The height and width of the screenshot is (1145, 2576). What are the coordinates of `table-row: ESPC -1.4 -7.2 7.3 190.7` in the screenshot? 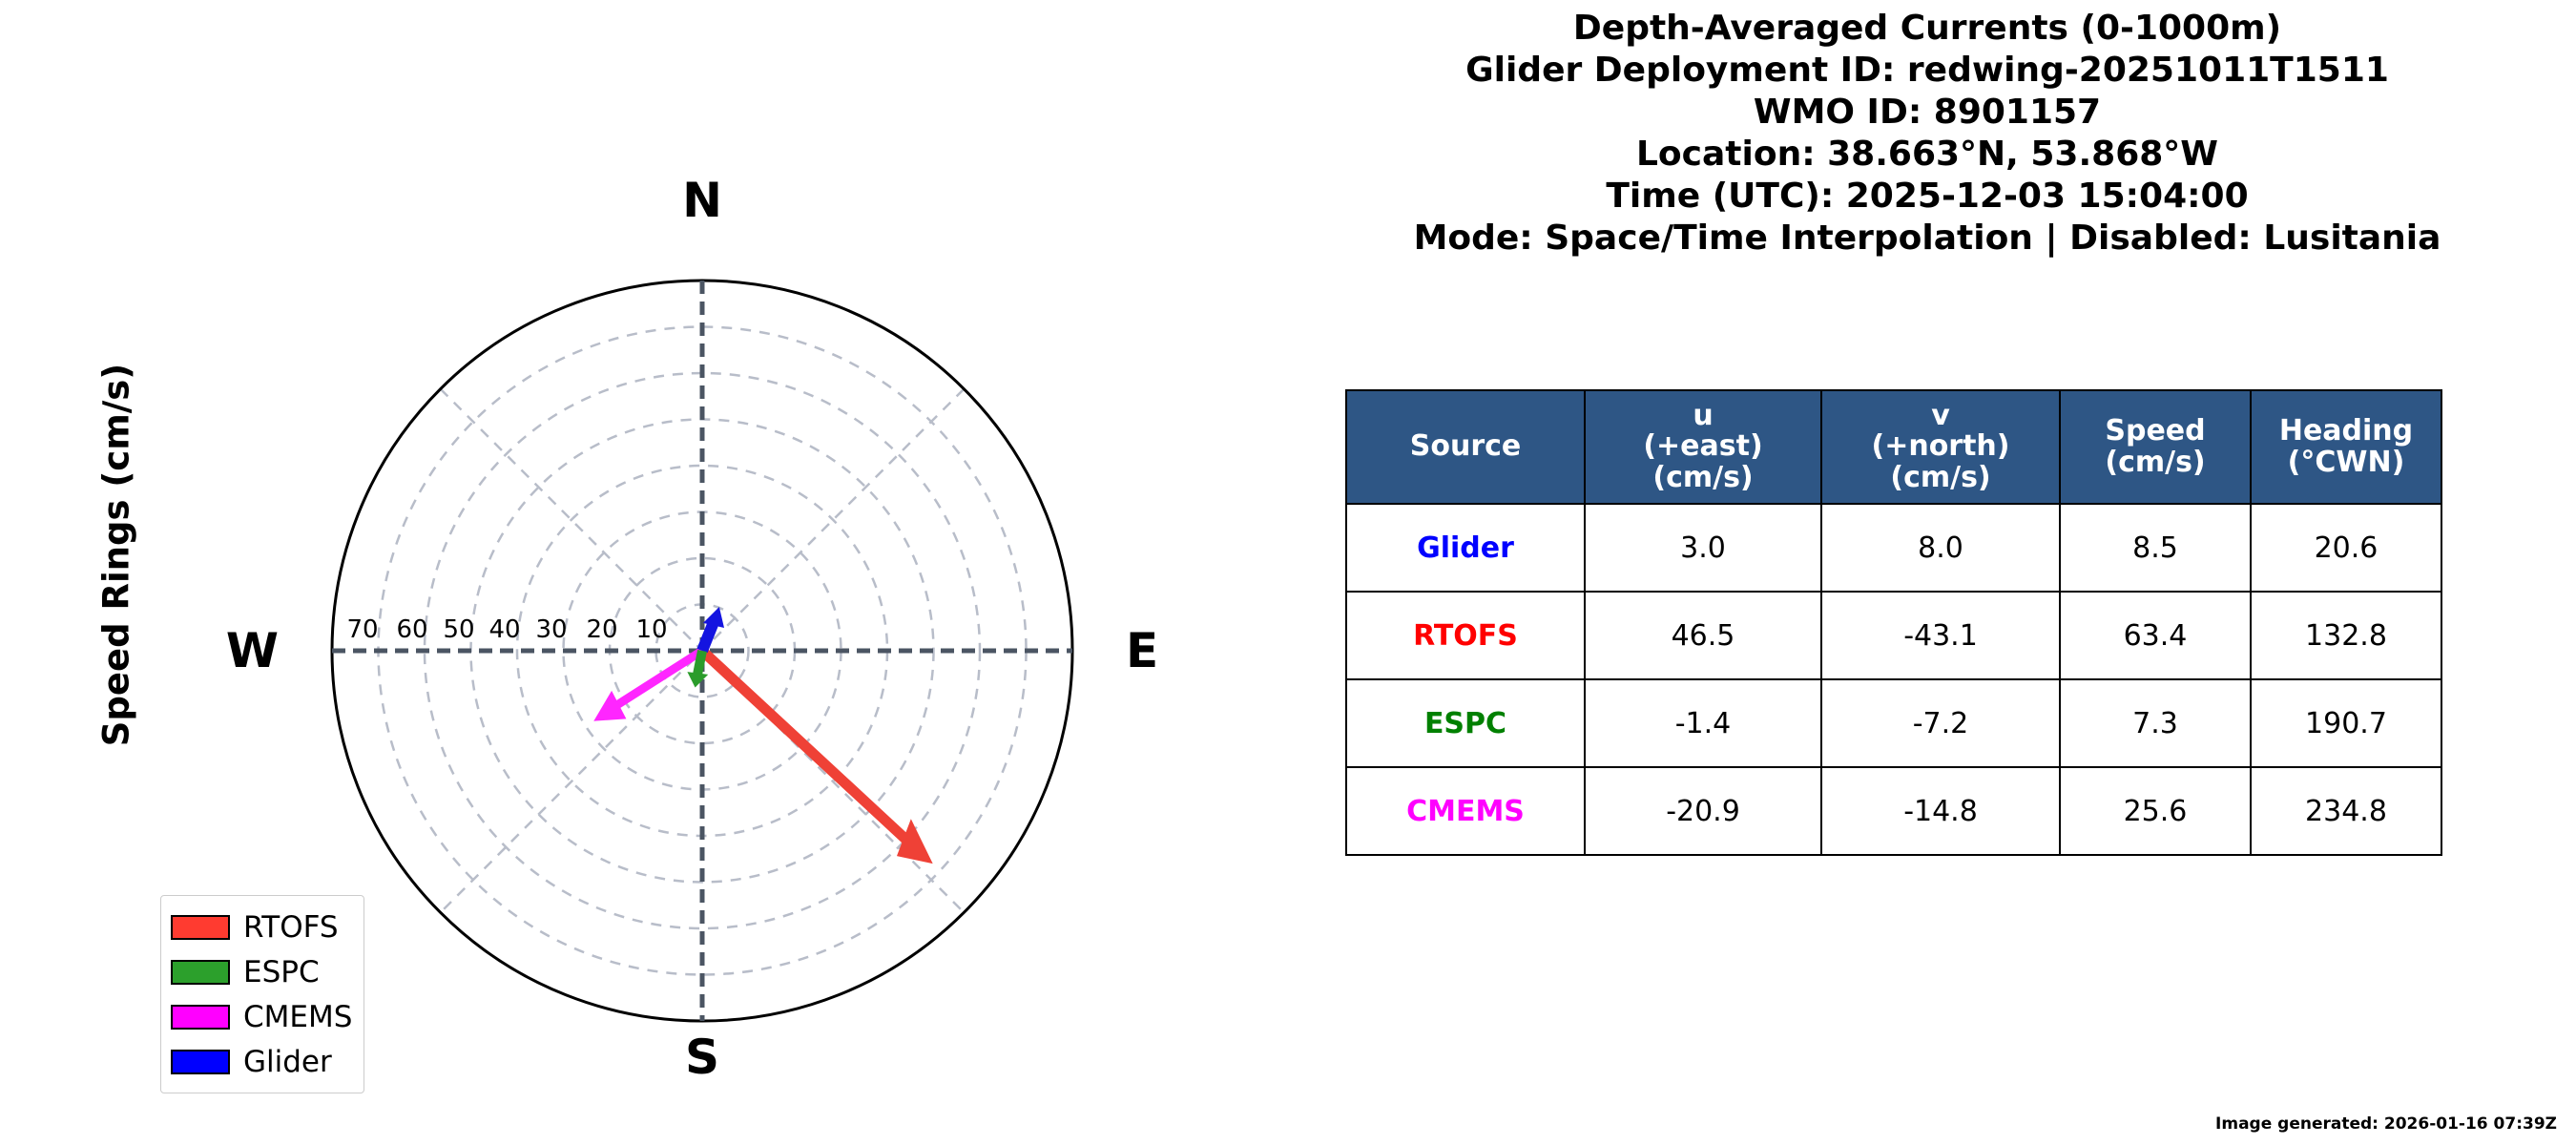 It's located at (1893, 723).